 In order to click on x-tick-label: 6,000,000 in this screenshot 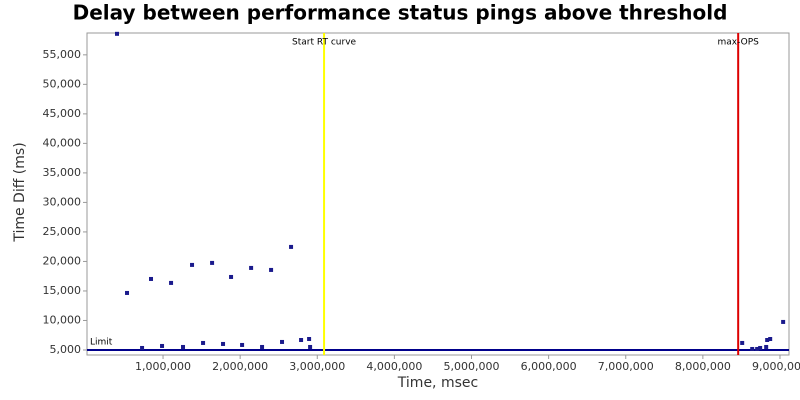, I will do `click(549, 366)`.